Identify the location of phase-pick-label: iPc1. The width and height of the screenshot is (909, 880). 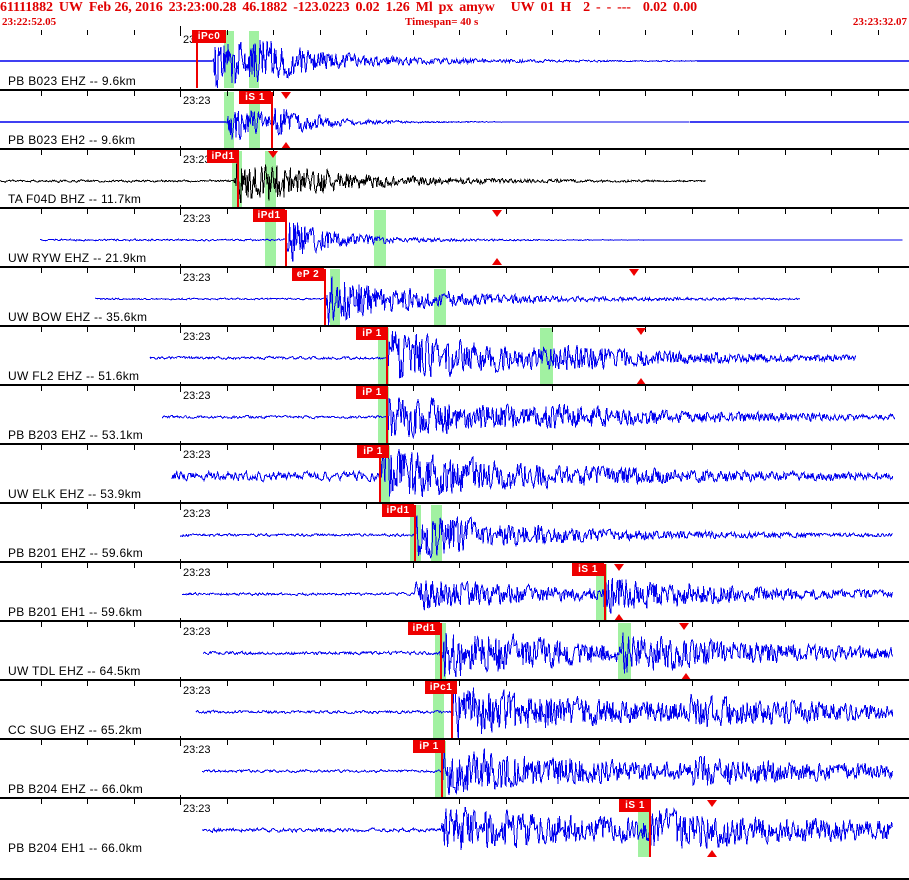
(441, 687).